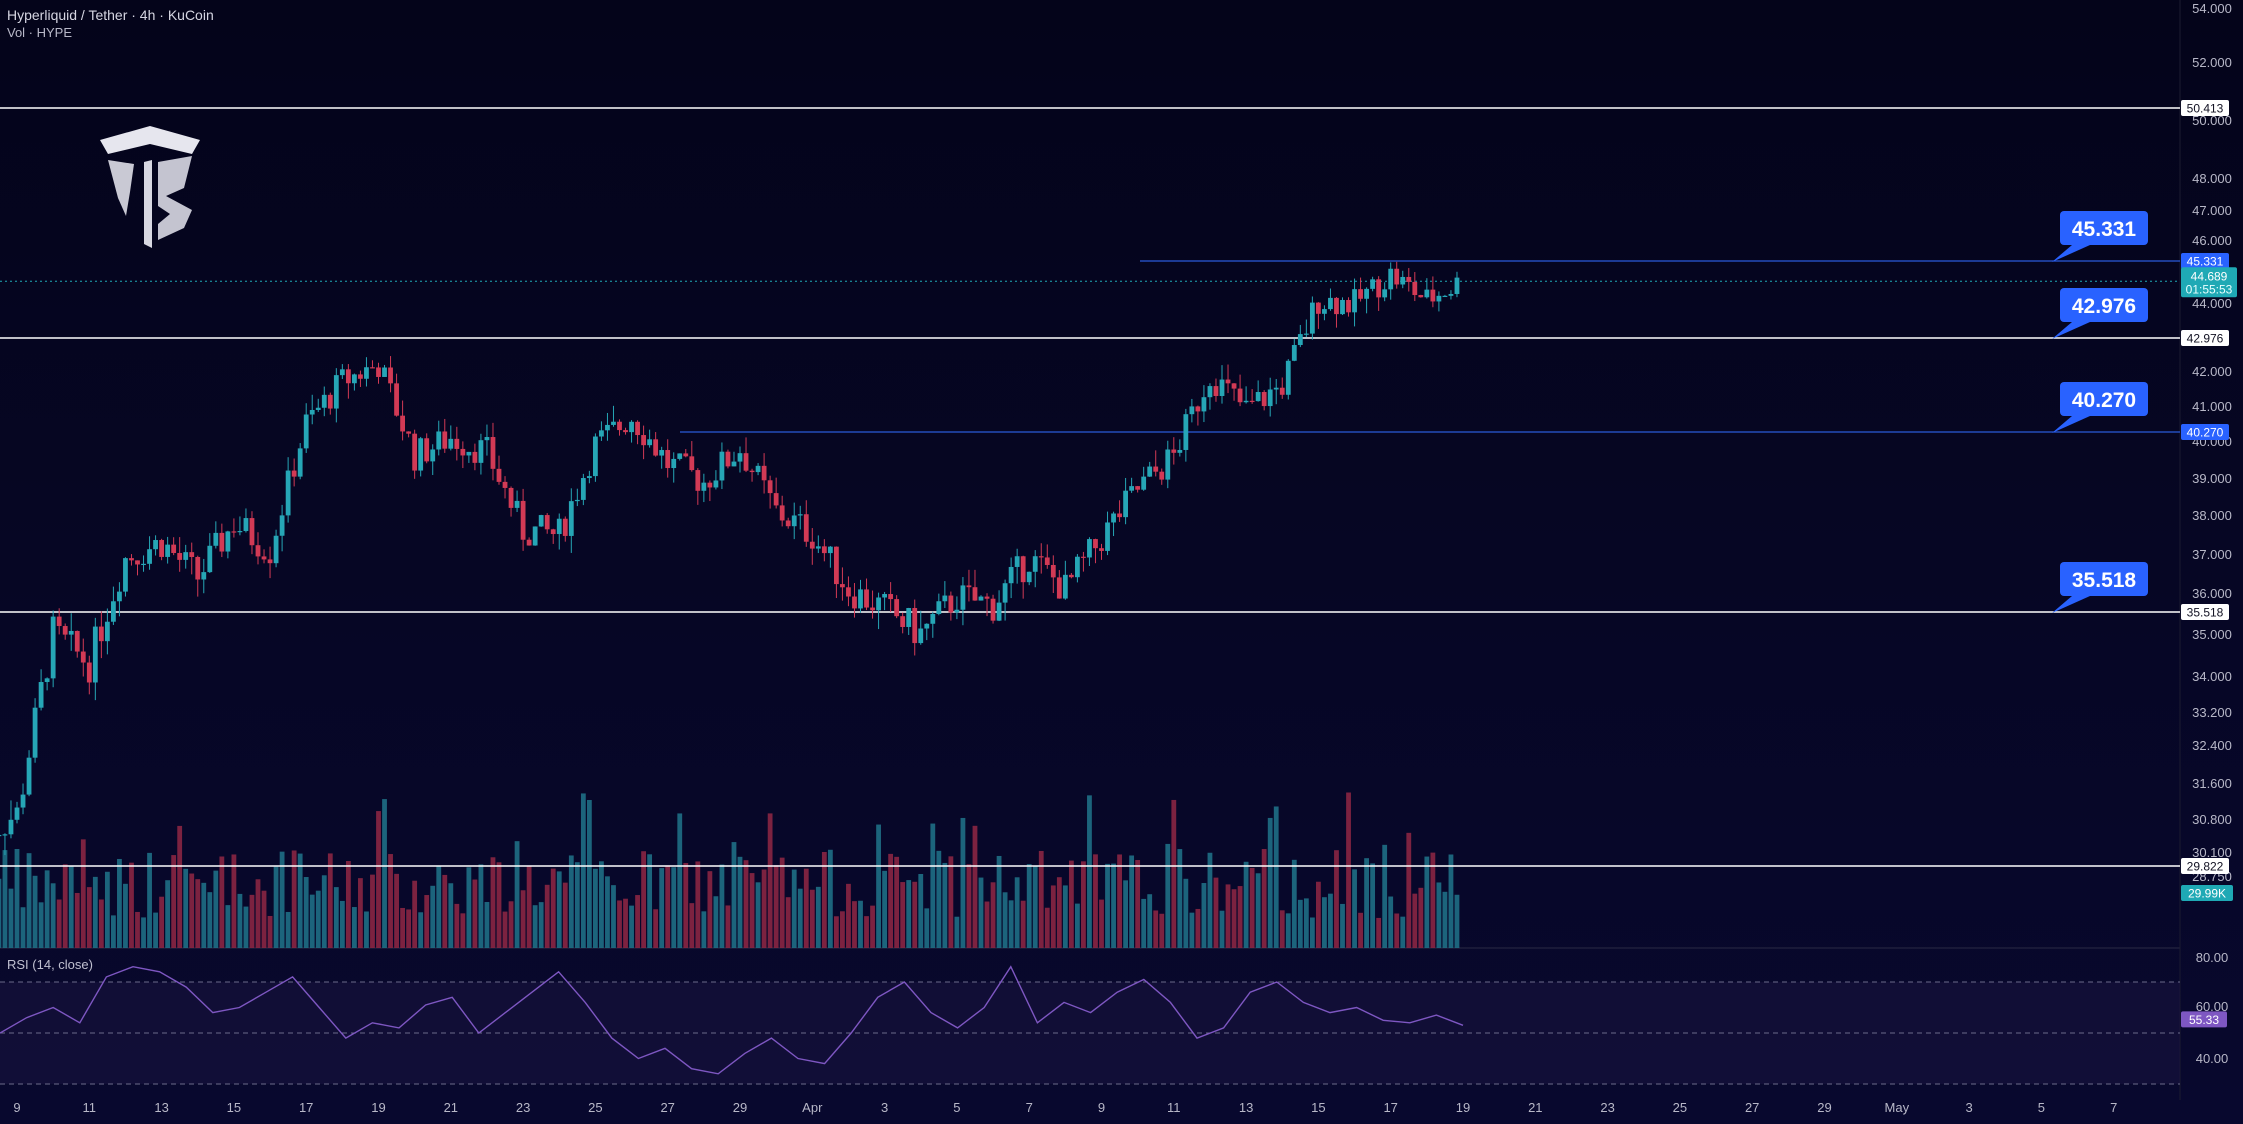 Image resolution: width=2243 pixels, height=1124 pixels. What do you see at coordinates (2212, 712) in the screenshot?
I see `price-tick: 33.200` at bounding box center [2212, 712].